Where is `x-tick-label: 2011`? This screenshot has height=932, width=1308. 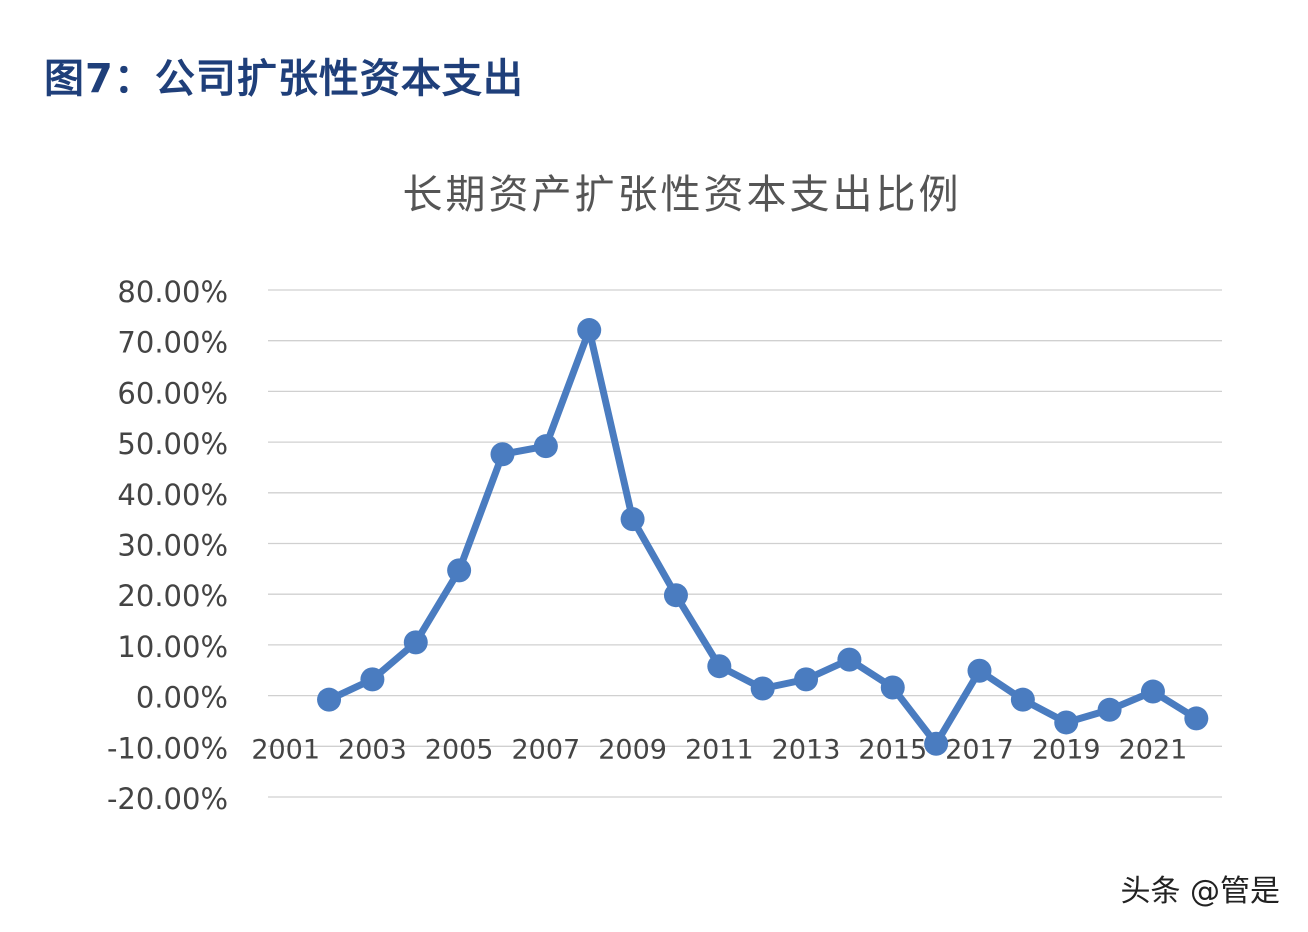
x-tick-label: 2011 is located at coordinates (719, 749).